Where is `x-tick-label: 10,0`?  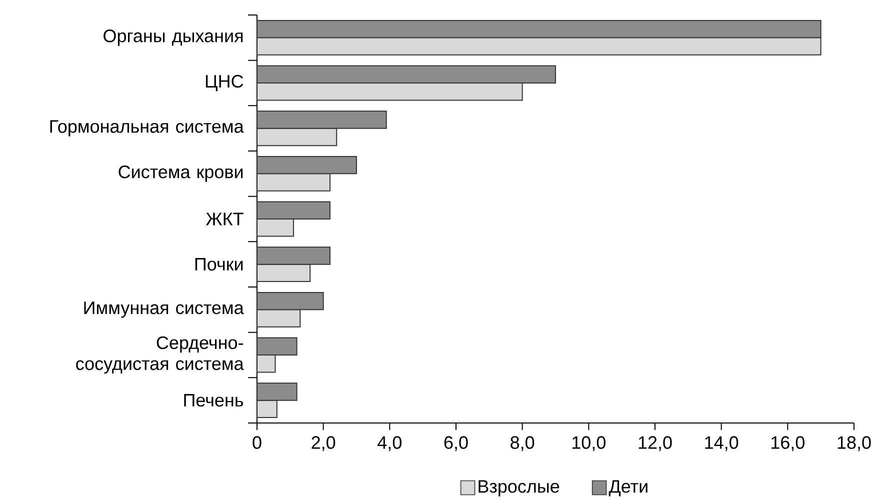
x-tick-label: 10,0 is located at coordinates (589, 444).